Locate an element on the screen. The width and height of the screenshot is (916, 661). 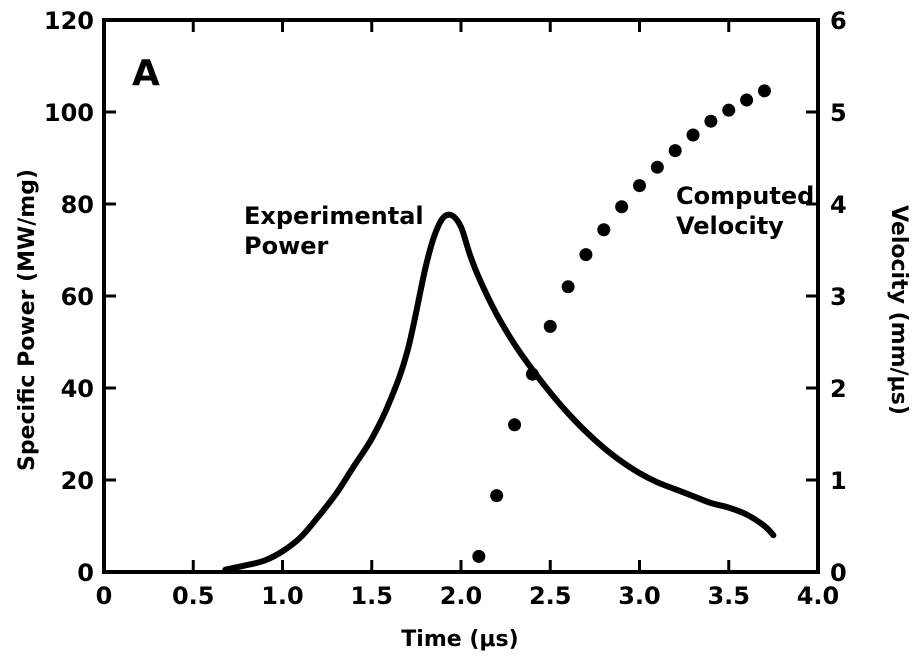
y-left-tick-label: 120 is located at coordinates (69, 21).